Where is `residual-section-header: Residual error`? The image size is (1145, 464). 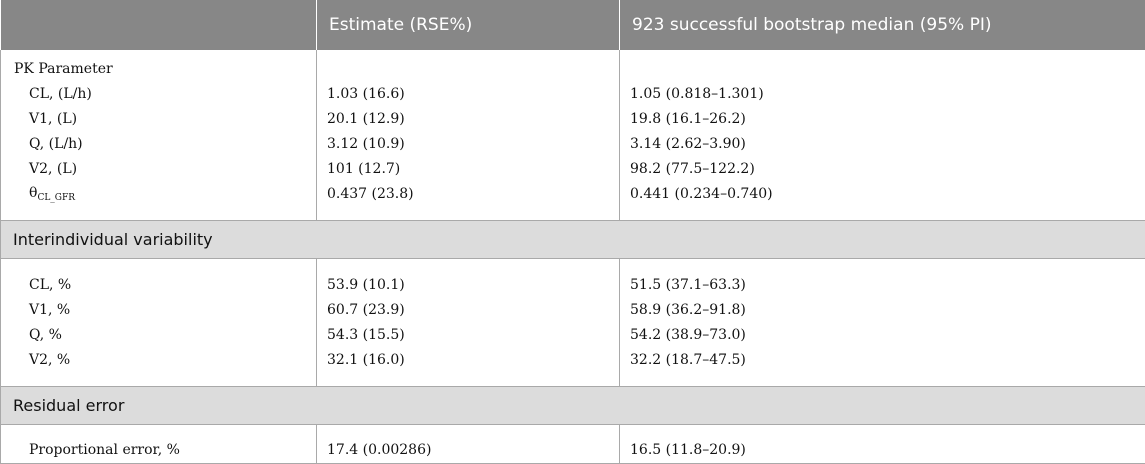
residual-section-header: Residual error is located at coordinates (573, 405).